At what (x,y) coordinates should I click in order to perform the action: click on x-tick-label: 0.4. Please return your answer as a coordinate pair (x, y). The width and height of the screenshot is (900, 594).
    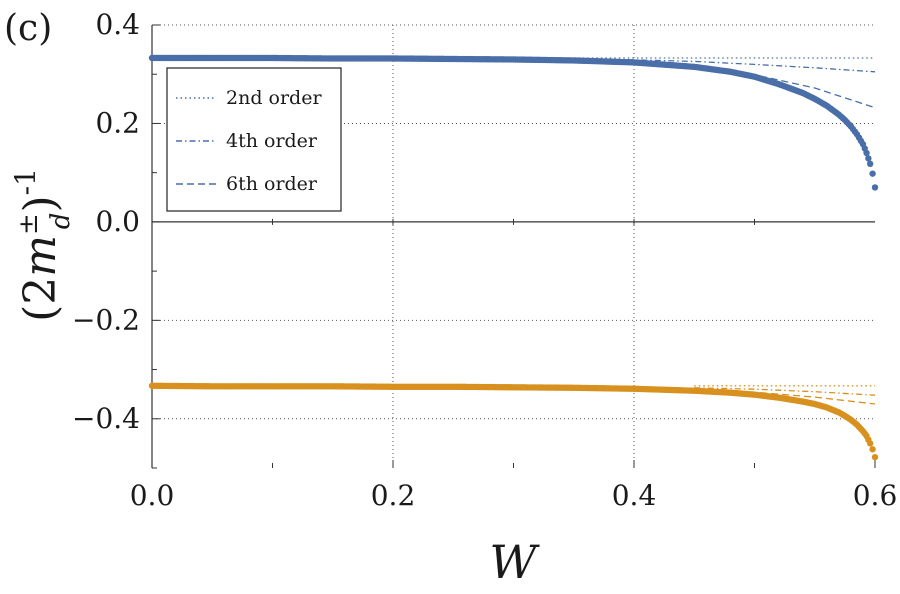
    Looking at the image, I should click on (634, 495).